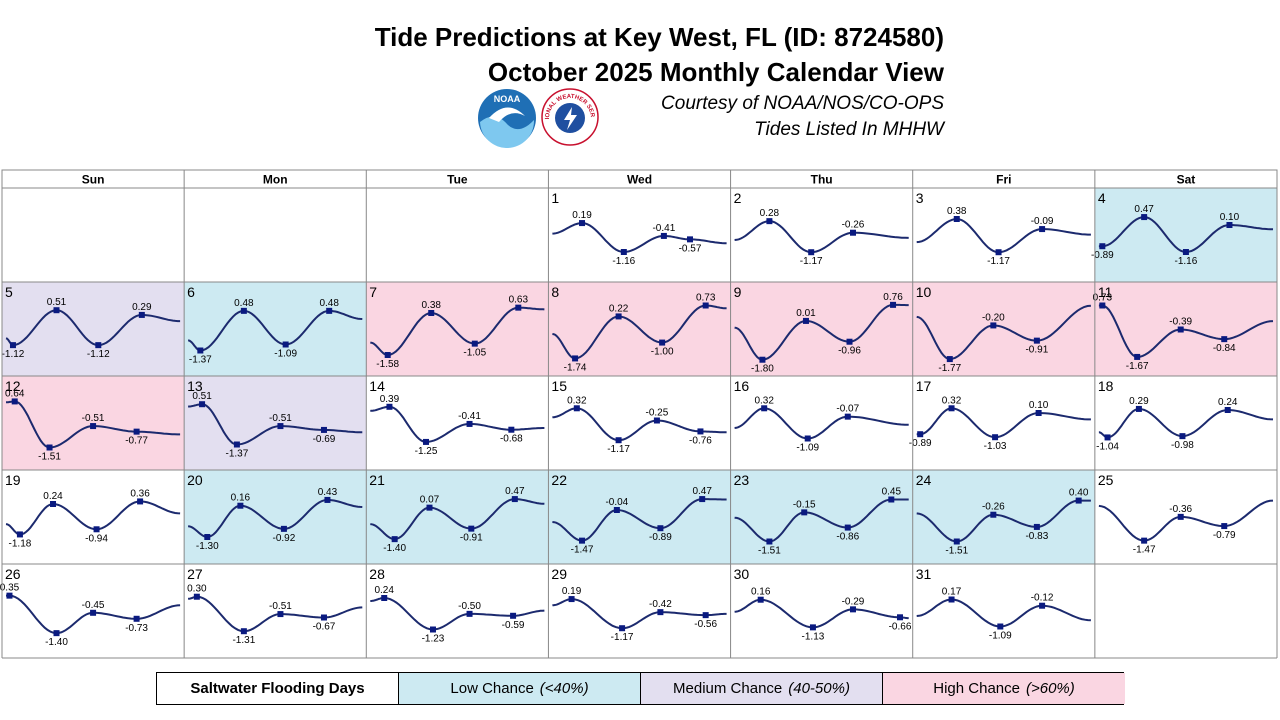 This screenshot has height=720, width=1280. Describe the element at coordinates (920, 198) in the screenshot. I see `day-number-3: 3` at that location.